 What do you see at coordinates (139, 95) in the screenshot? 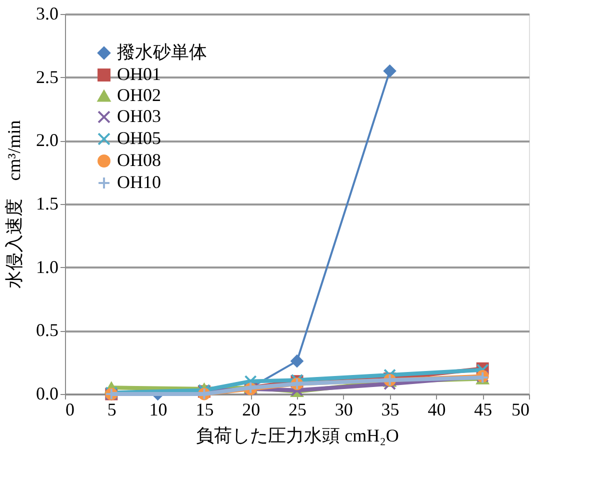
I see `legend-label: OH02` at bounding box center [139, 95].